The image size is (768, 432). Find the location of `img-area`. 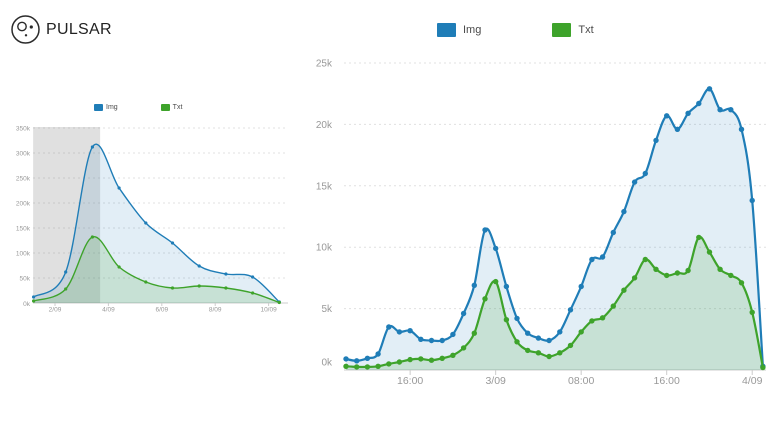

img-area is located at coordinates (156, 223).